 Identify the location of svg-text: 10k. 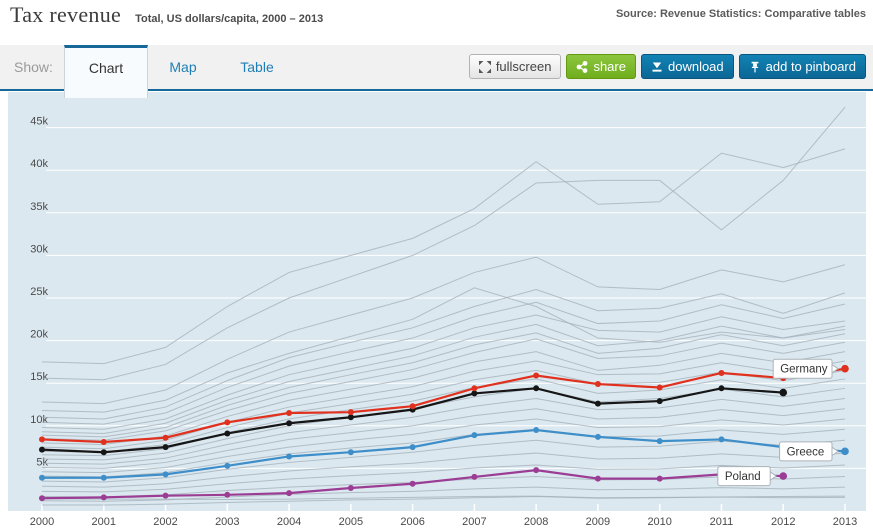
(39, 420).